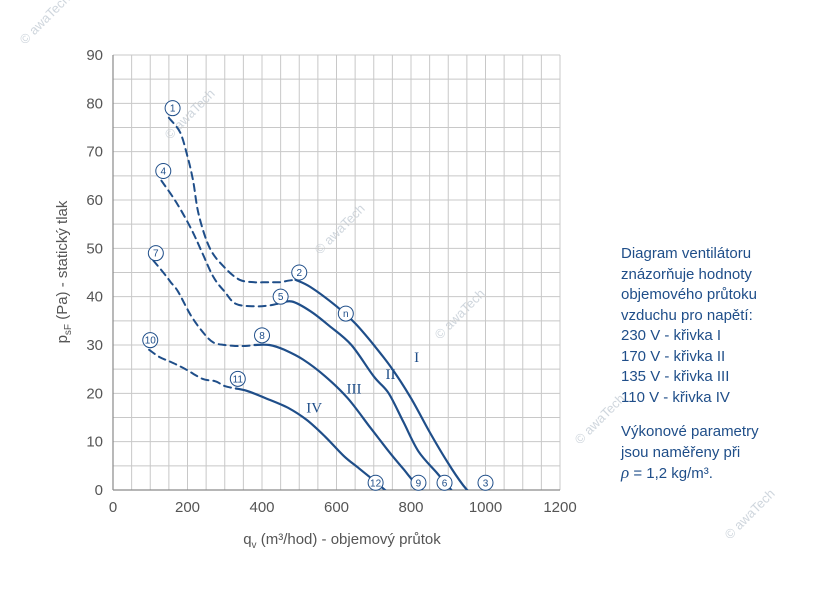 The width and height of the screenshot is (828, 600). Describe the element at coordinates (673, 356) in the screenshot. I see `note-line: 170 V - křivka II` at that location.